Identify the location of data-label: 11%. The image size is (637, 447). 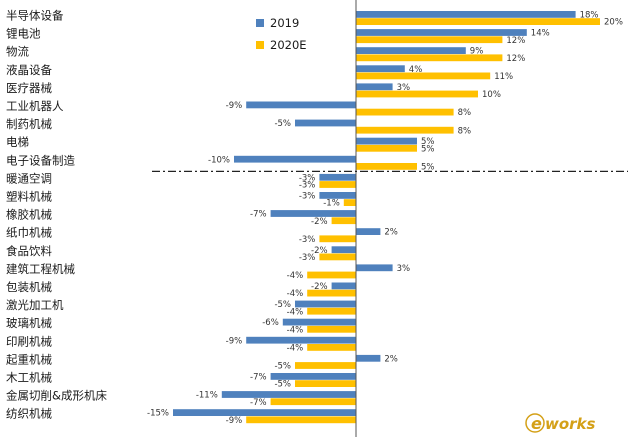
(503, 77).